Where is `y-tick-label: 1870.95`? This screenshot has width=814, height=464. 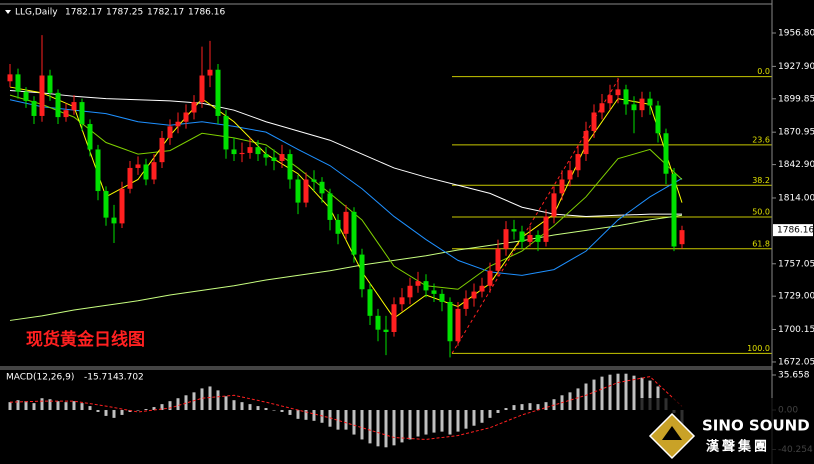
y-tick-label: 1870.95 is located at coordinates (796, 133).